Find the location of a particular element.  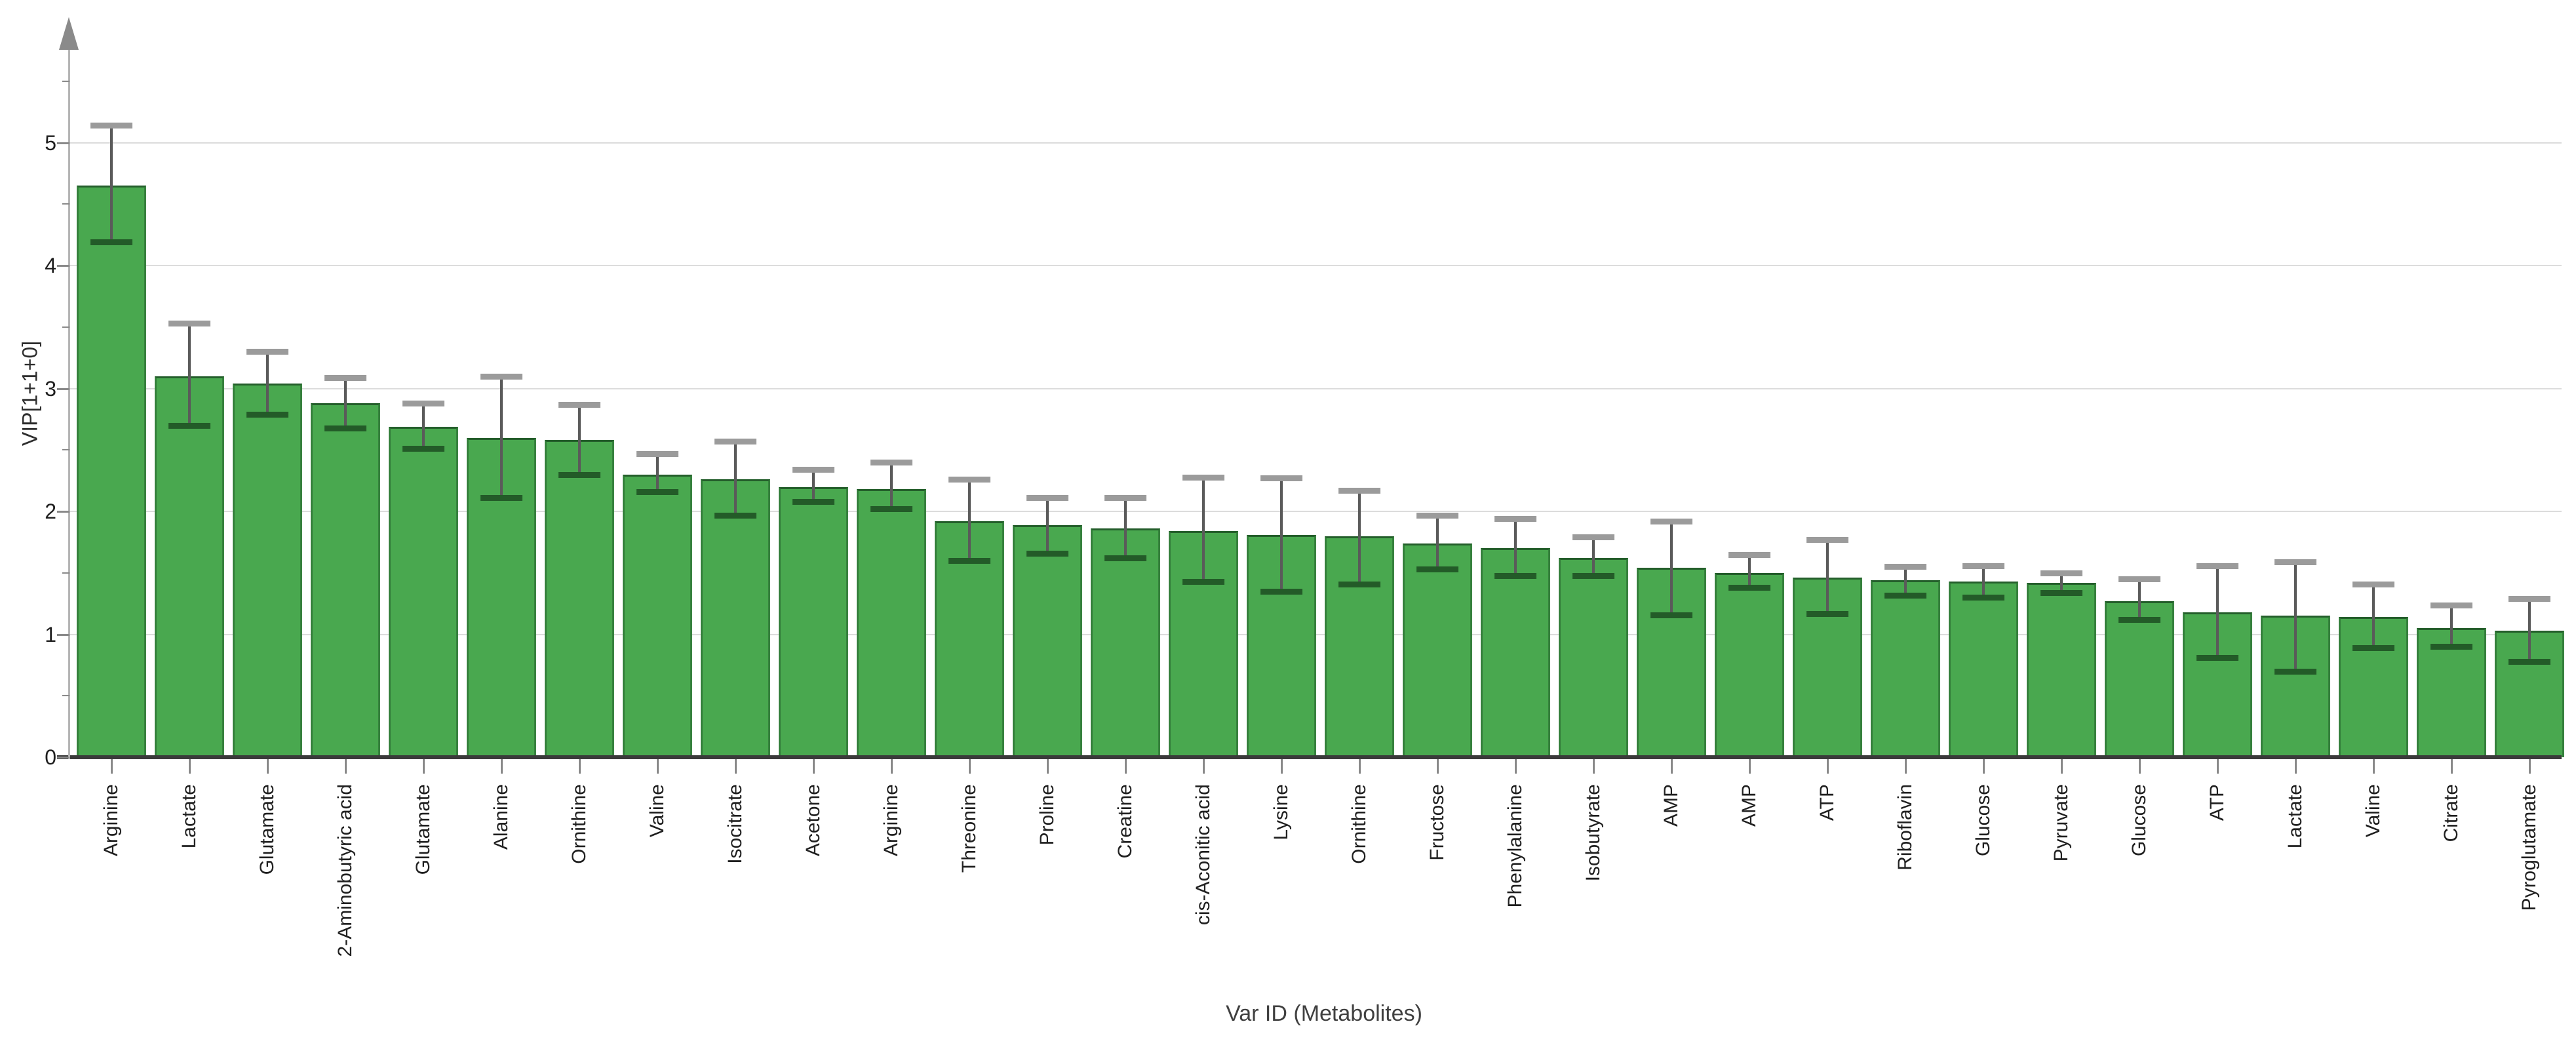

y-axis-line is located at coordinates (69, 402).